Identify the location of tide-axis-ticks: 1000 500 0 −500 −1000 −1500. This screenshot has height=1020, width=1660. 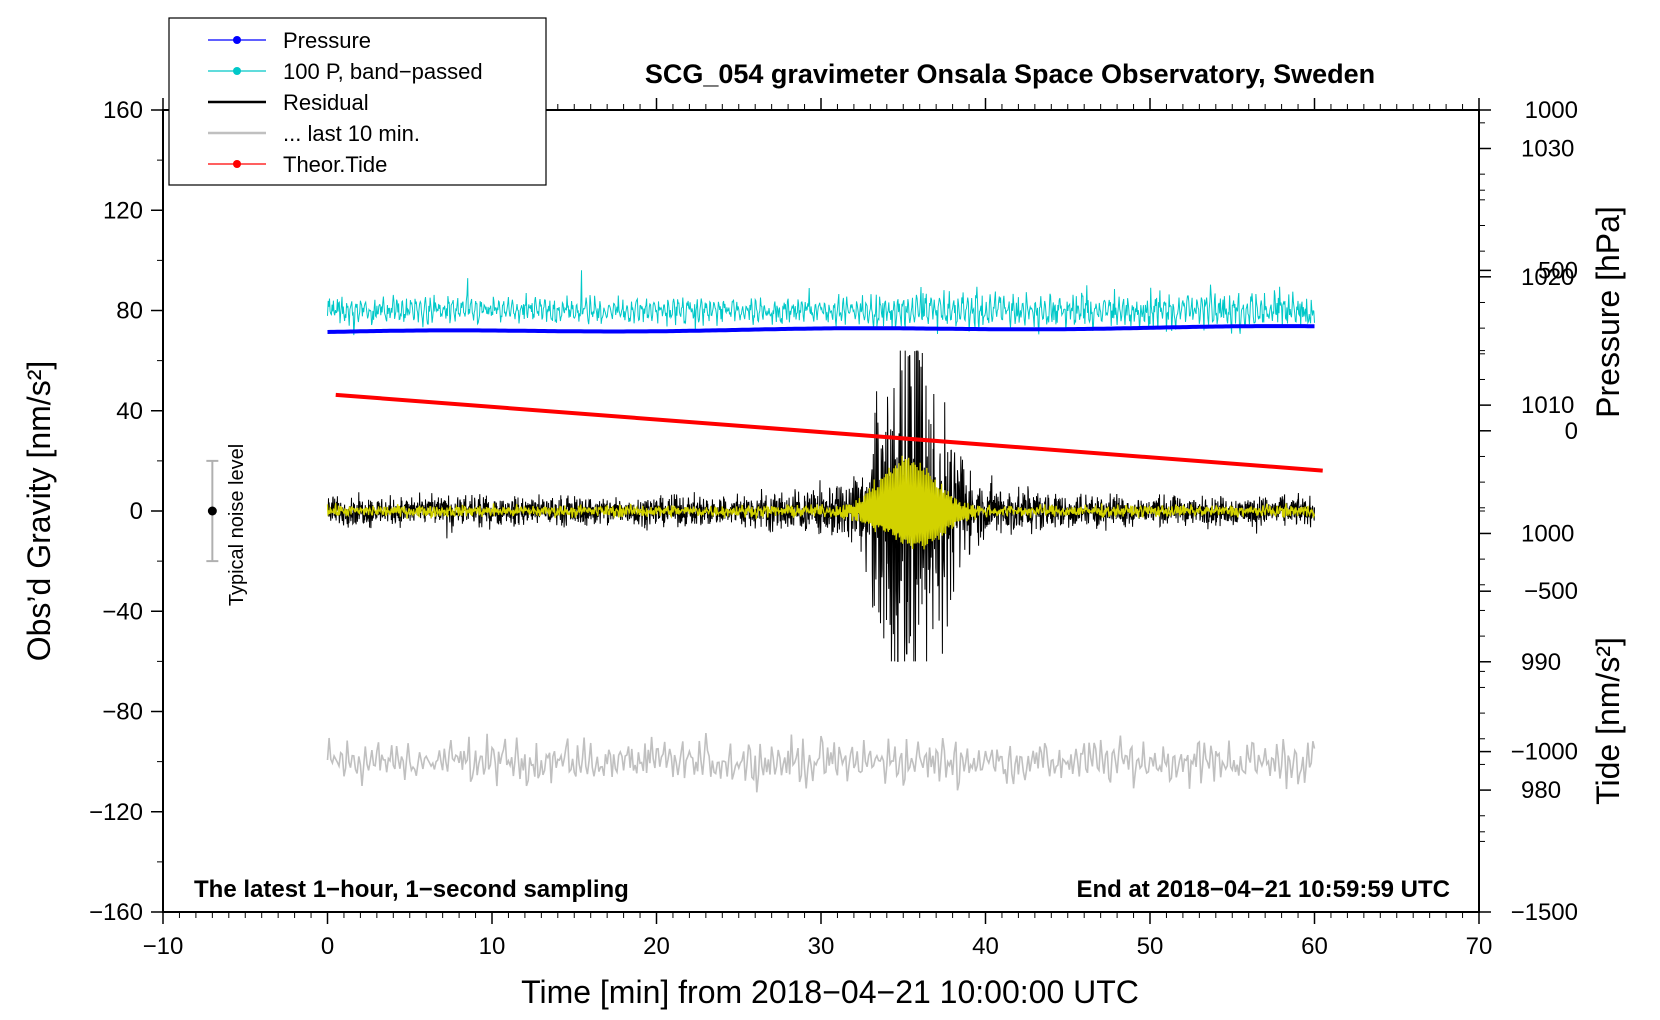
(1528, 511).